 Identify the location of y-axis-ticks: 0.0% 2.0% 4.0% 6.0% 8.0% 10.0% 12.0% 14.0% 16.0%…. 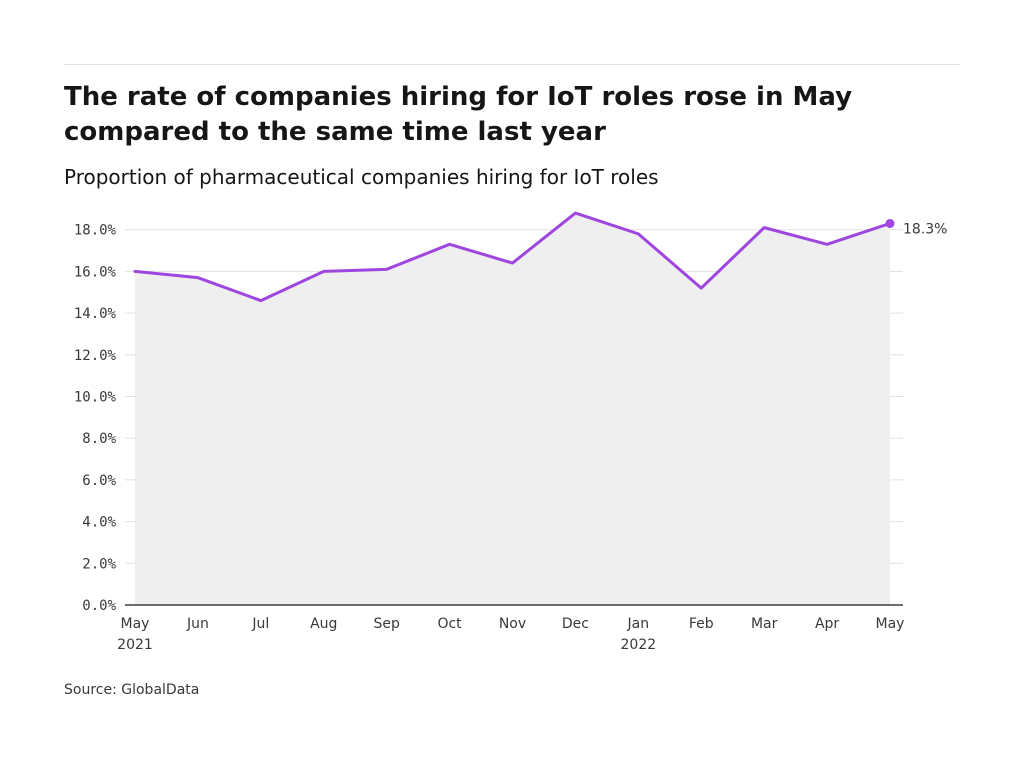
(95, 418).